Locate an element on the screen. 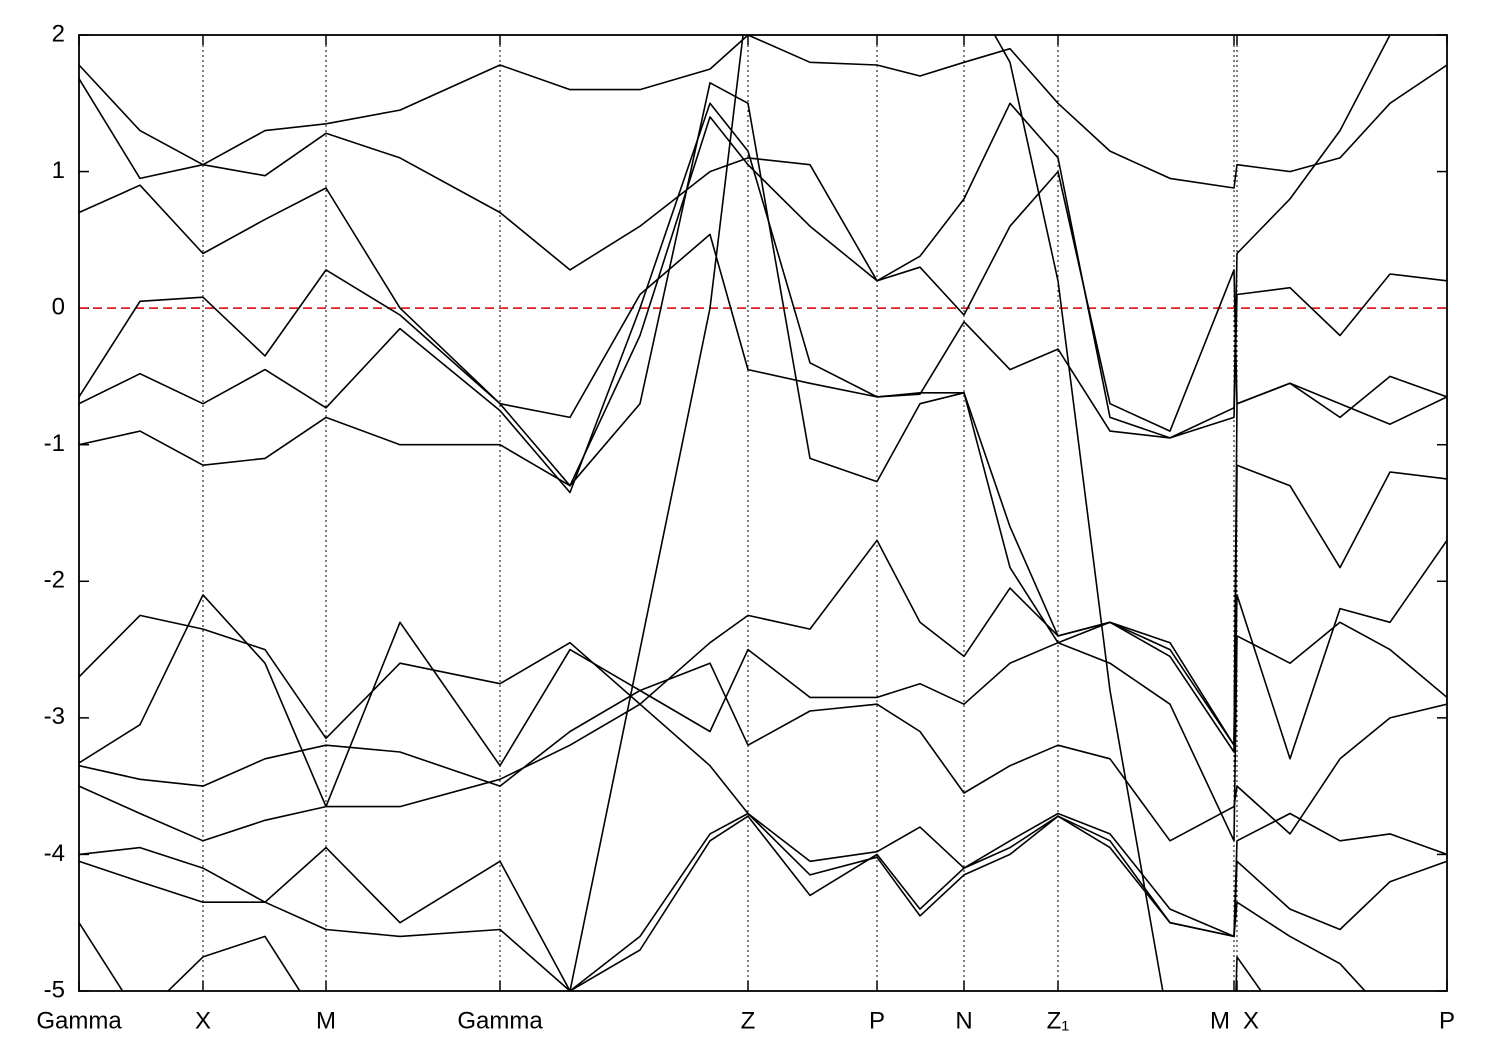 The height and width of the screenshot is (1050, 1500). y-tick-label: 0 is located at coordinates (58, 306).